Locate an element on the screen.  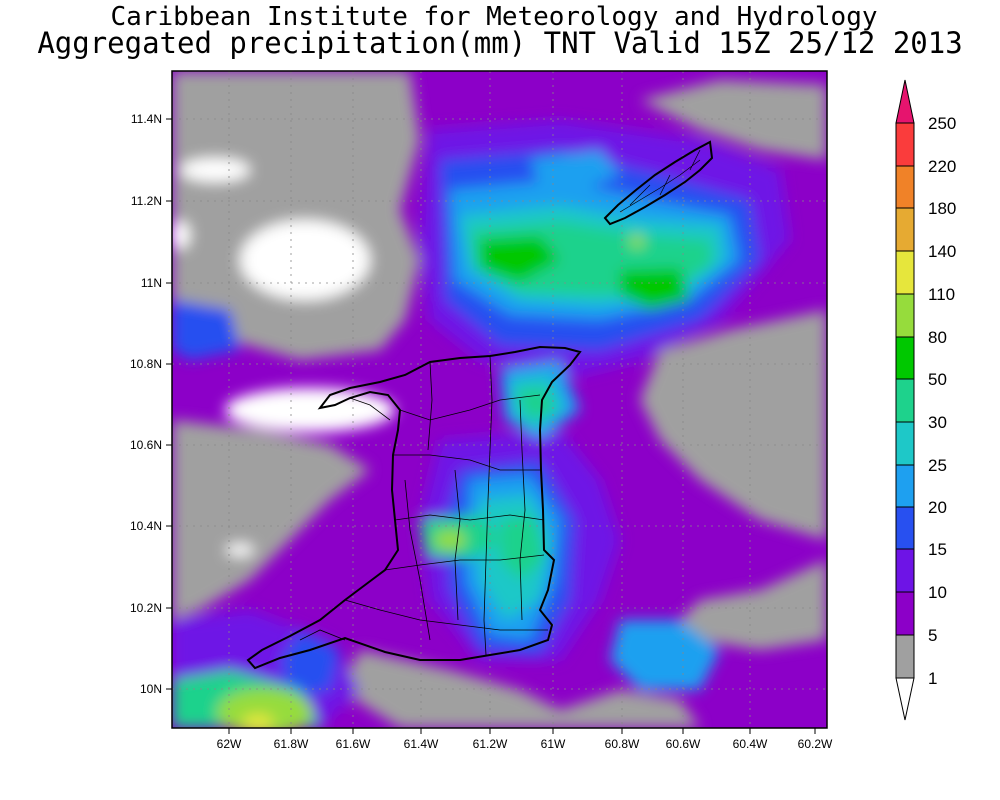
colorbar-label: 140 is located at coordinates (942, 251).